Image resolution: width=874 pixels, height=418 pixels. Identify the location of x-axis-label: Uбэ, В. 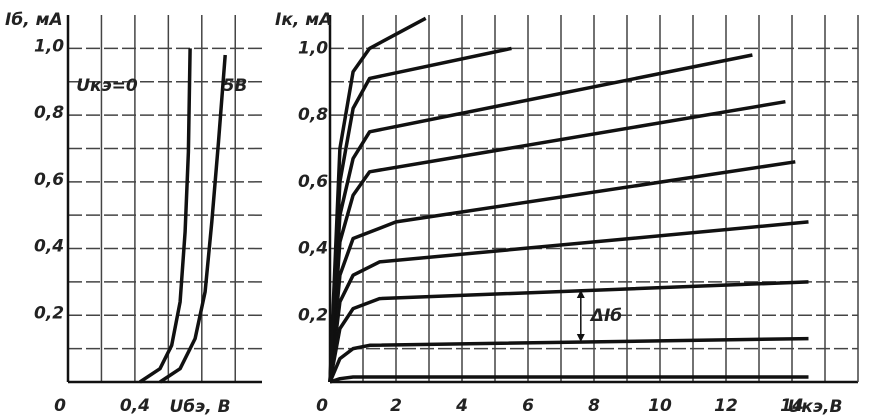
(199, 407).